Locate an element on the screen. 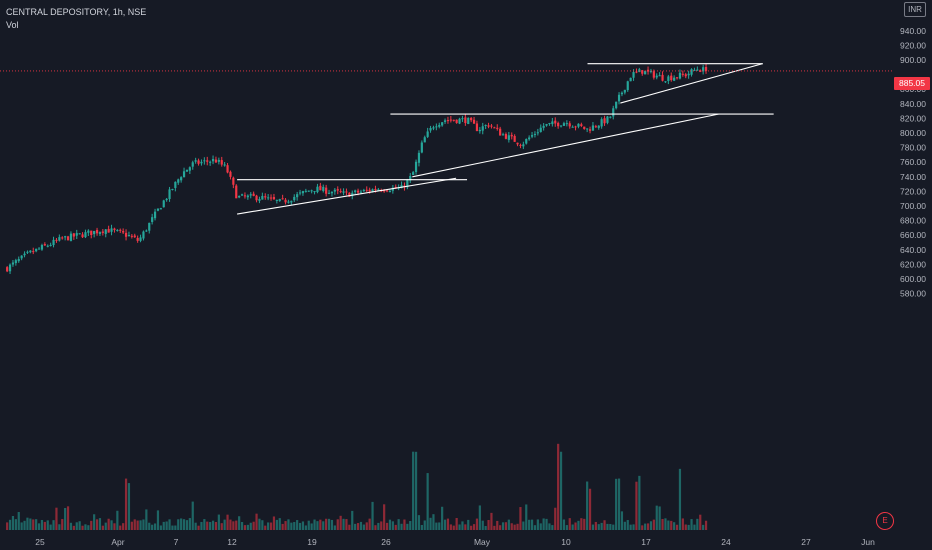 Image resolution: width=932 pixels, height=550 pixels. earnings-event-icon: E is located at coordinates (885, 521).